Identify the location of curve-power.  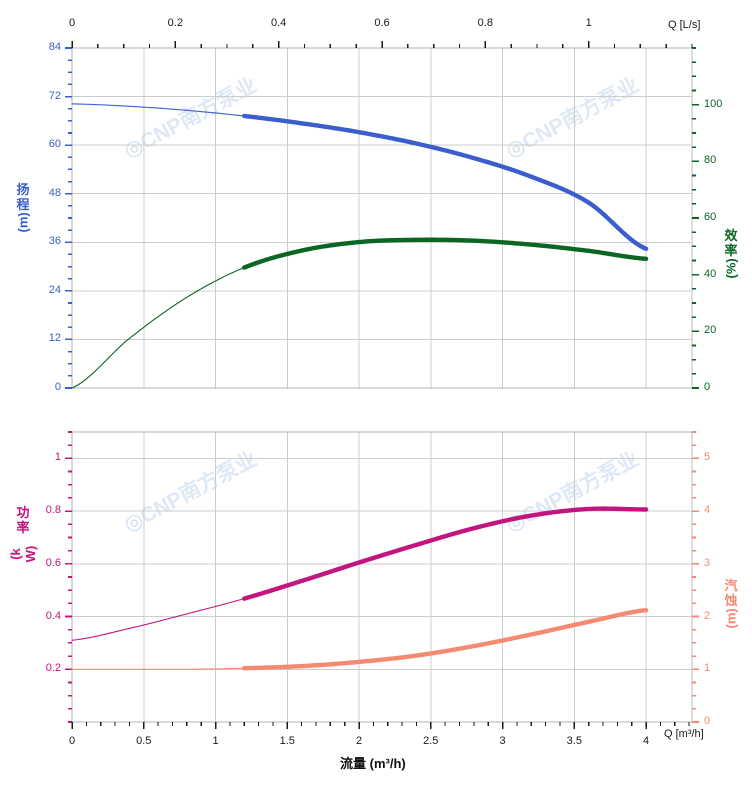
(445, 553).